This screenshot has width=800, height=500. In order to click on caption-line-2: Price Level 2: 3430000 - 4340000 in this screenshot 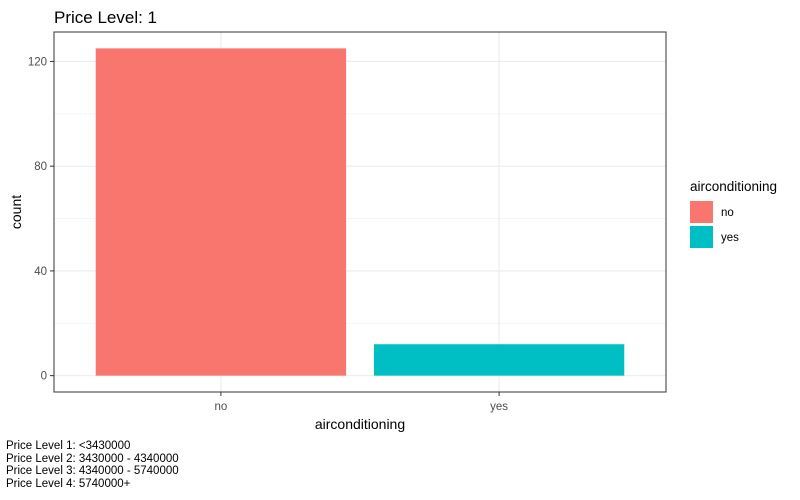, I will do `click(92, 458)`.